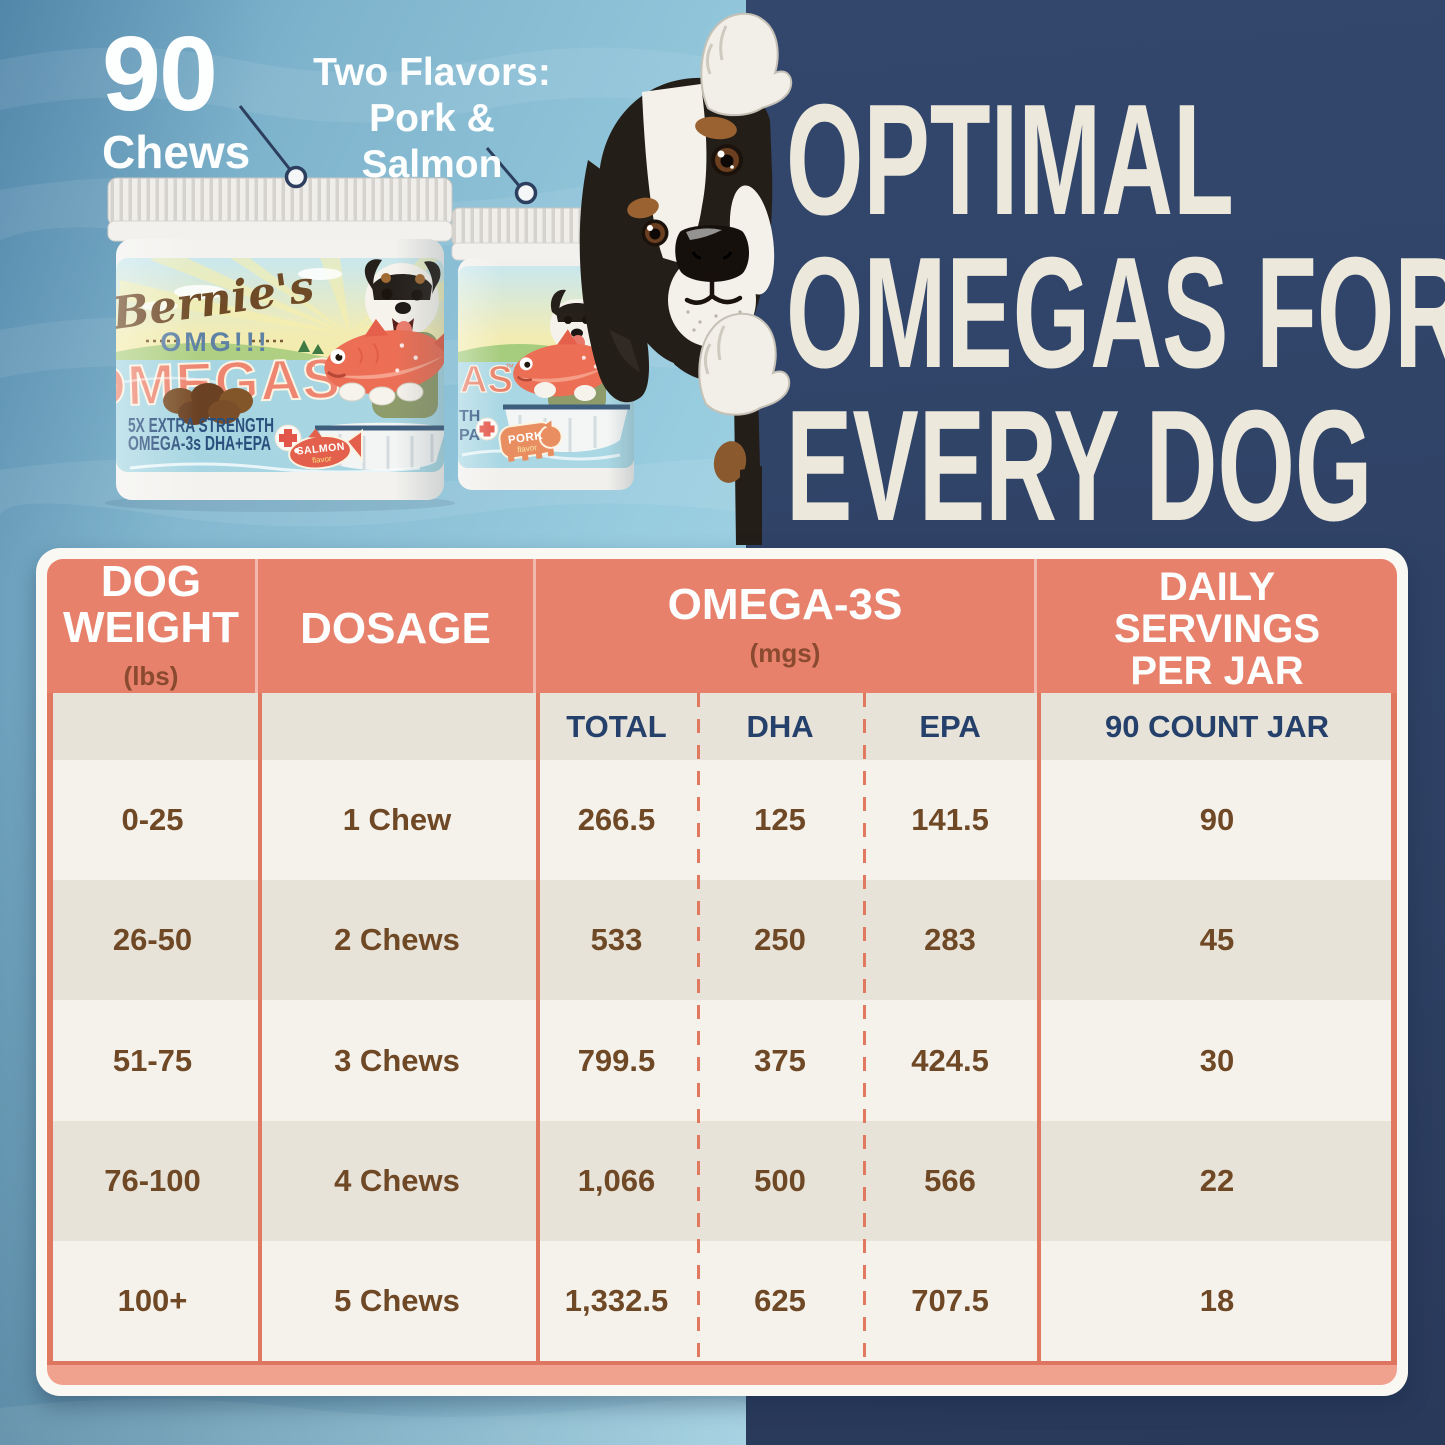  What do you see at coordinates (722, 1180) in the screenshot?
I see `table-row: 76-100 4 Chews 1,066 500 566 22` at bounding box center [722, 1180].